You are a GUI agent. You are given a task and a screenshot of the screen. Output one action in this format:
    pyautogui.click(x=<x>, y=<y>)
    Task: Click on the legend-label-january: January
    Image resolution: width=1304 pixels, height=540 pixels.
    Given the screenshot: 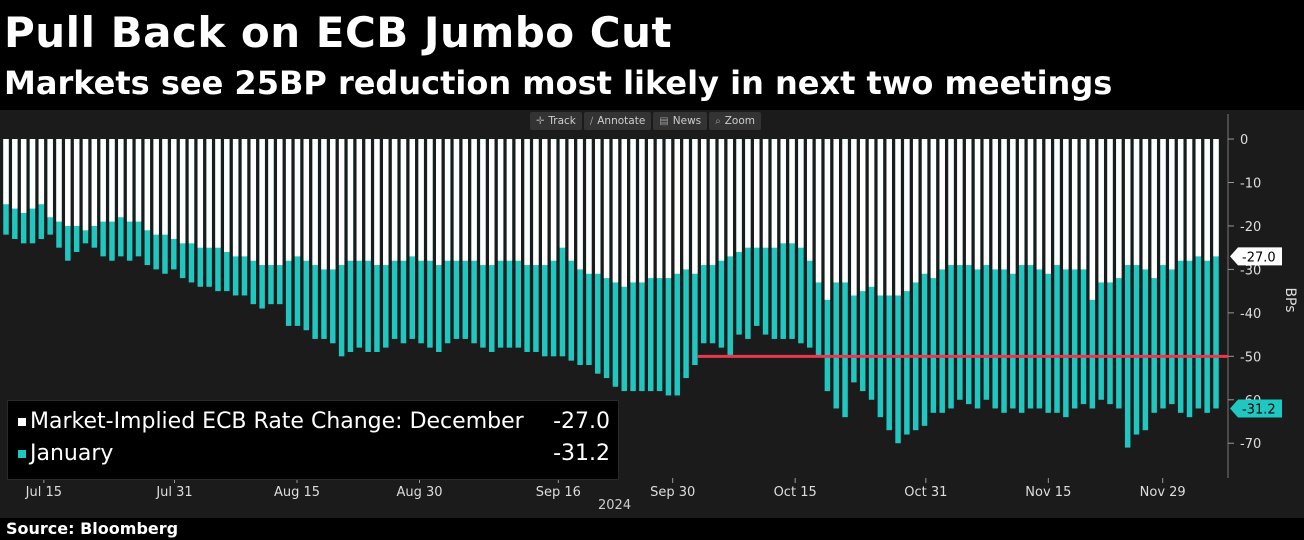 What is the action you would take?
    pyautogui.click(x=72, y=453)
    